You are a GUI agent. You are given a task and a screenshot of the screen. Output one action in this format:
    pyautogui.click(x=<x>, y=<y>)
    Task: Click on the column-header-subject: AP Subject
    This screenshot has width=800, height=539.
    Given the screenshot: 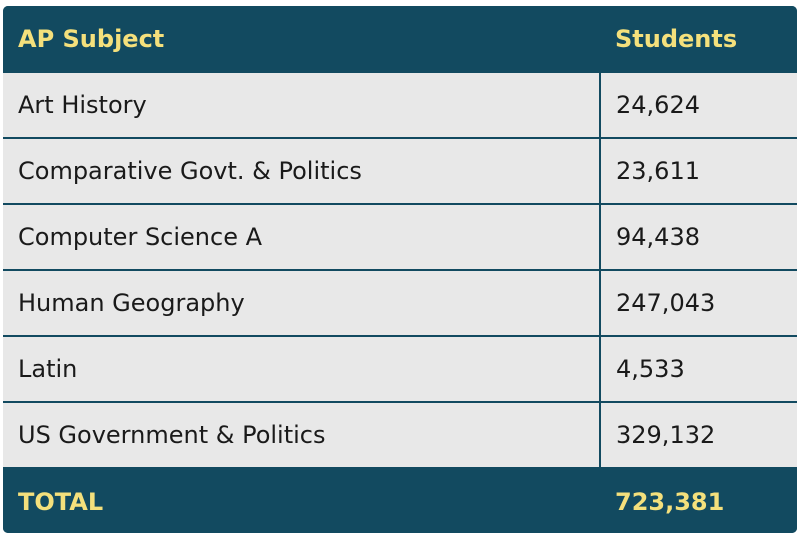 What is the action you would take?
    pyautogui.click(x=301, y=39)
    